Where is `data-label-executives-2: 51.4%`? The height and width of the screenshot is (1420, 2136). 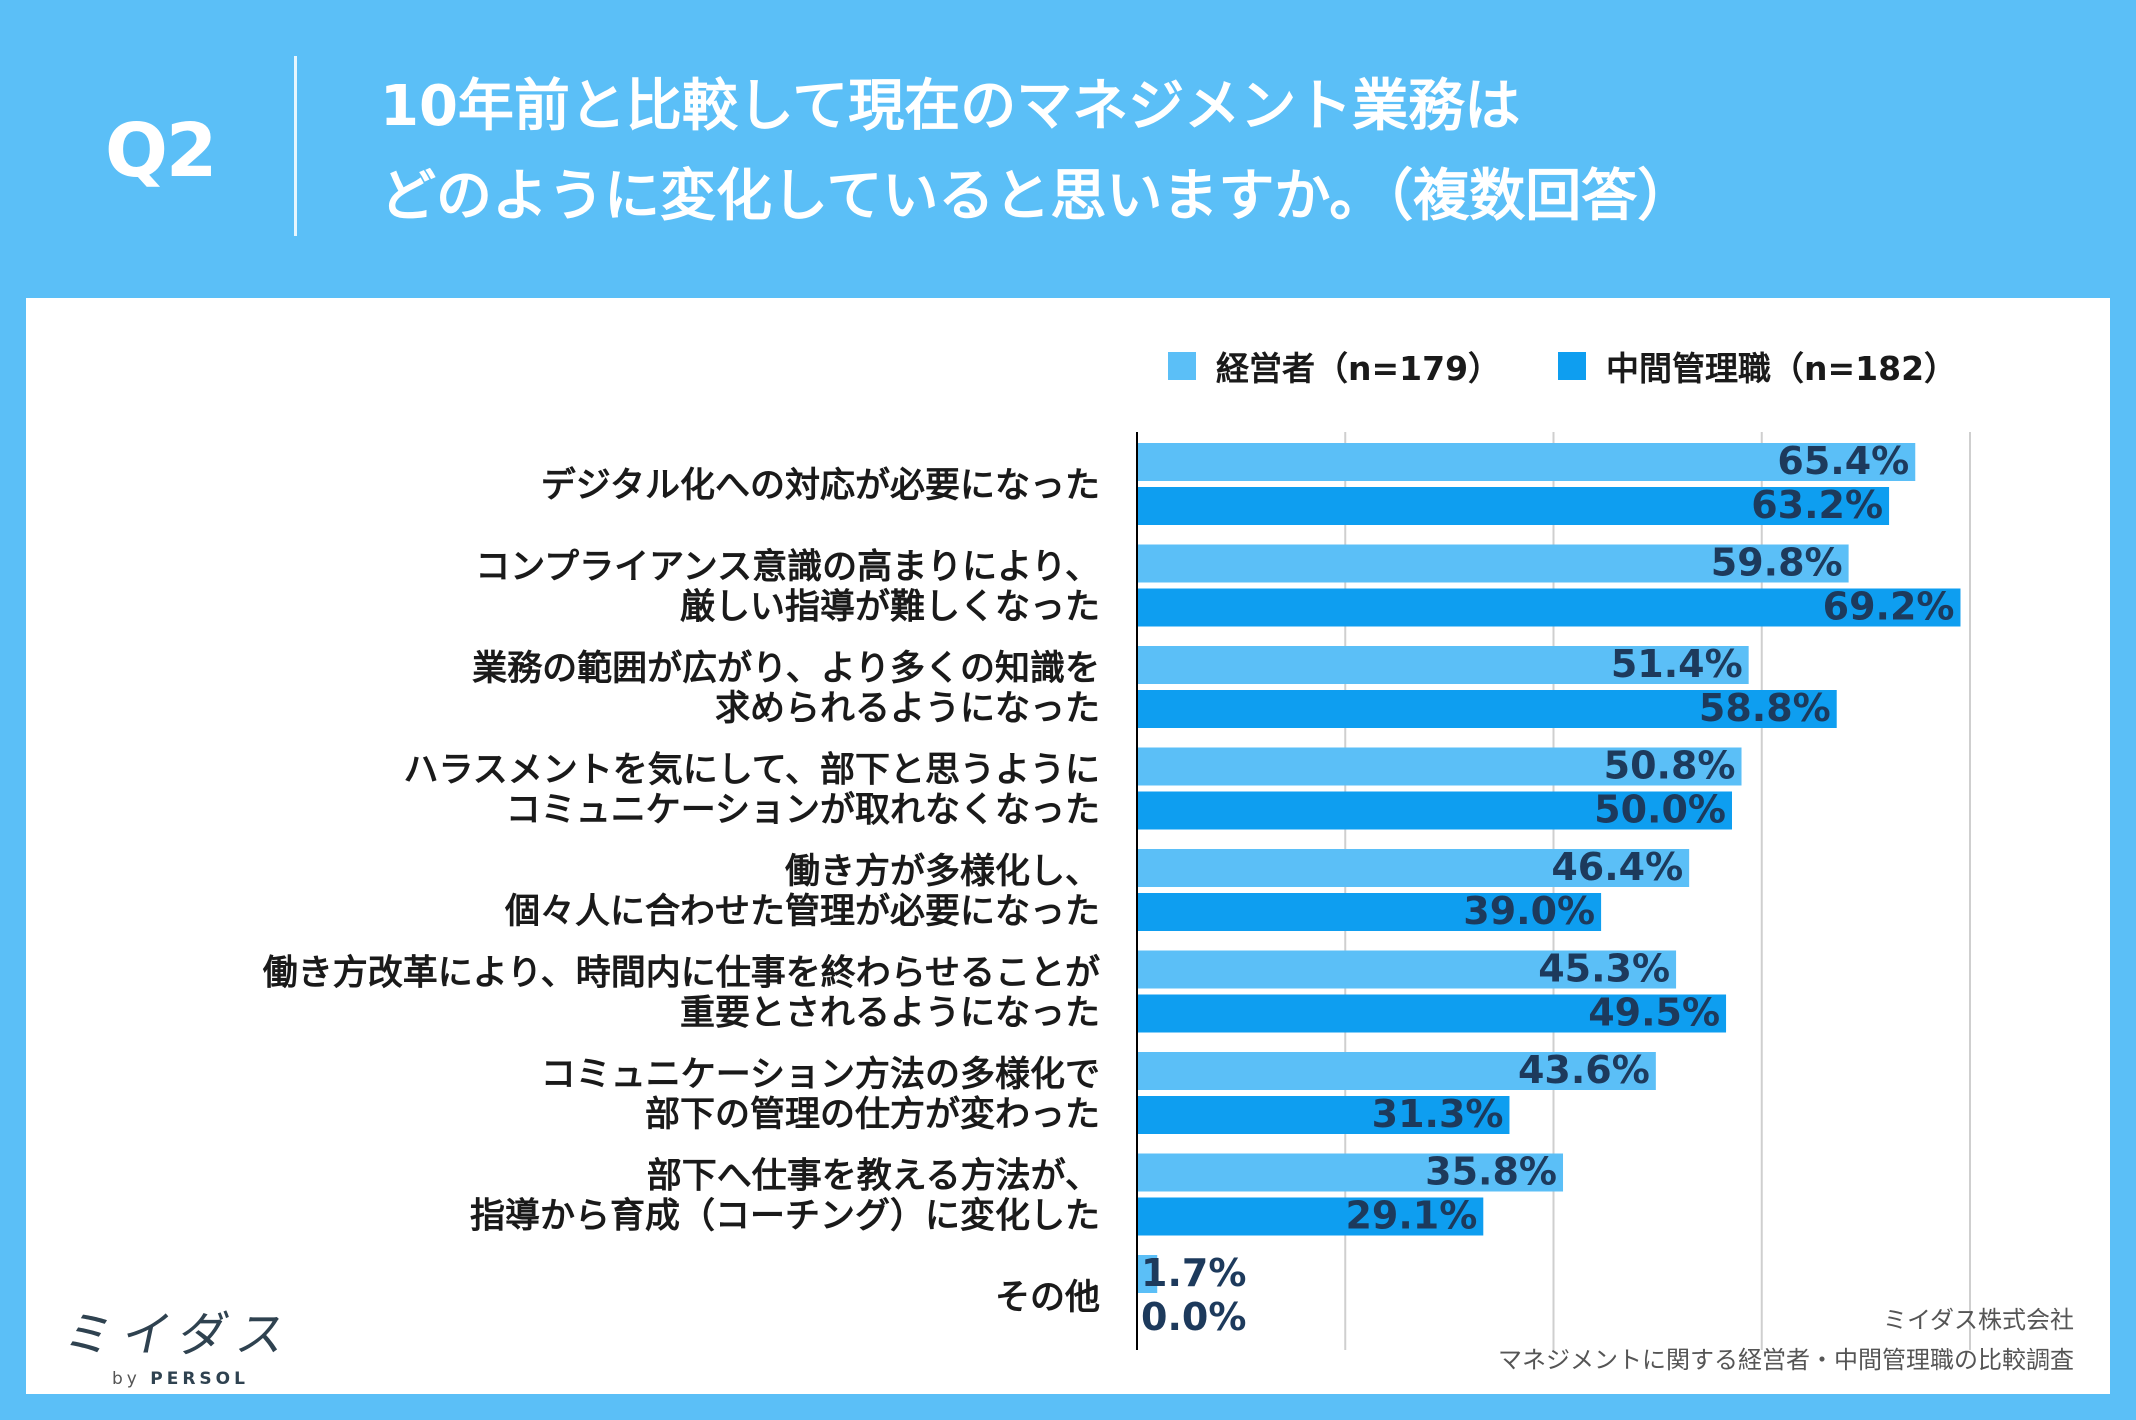
data-label-executives-2: 51.4% is located at coordinates (1677, 664).